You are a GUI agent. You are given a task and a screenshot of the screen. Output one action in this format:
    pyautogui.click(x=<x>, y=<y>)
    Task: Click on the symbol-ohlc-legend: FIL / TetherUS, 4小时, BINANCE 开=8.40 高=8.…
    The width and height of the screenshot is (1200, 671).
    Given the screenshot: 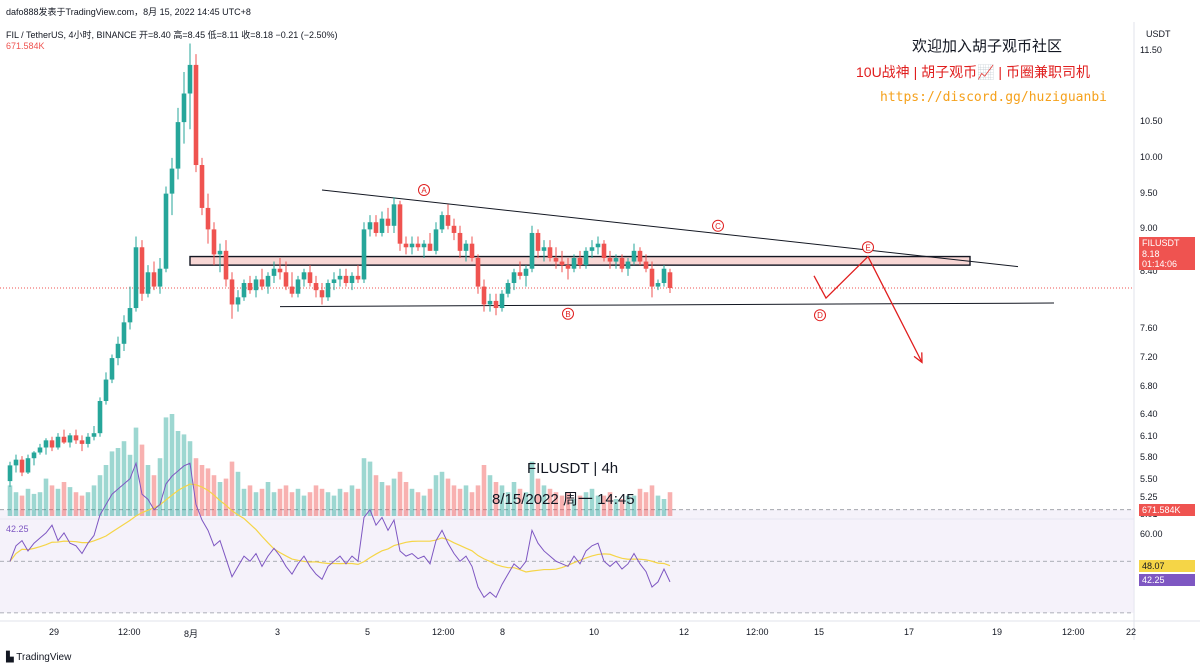 What is the action you would take?
    pyautogui.click(x=172, y=35)
    